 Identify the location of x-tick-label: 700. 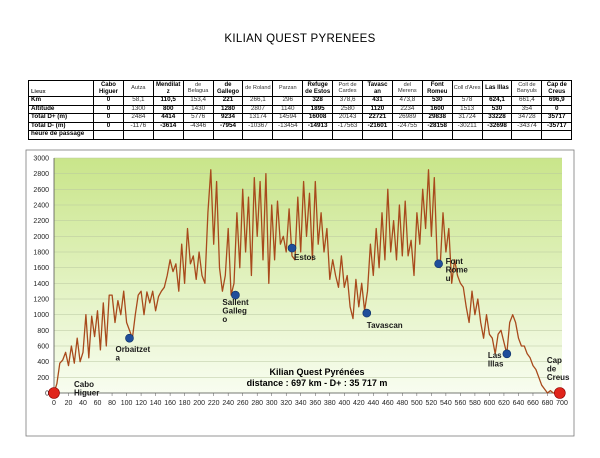
(562, 403).